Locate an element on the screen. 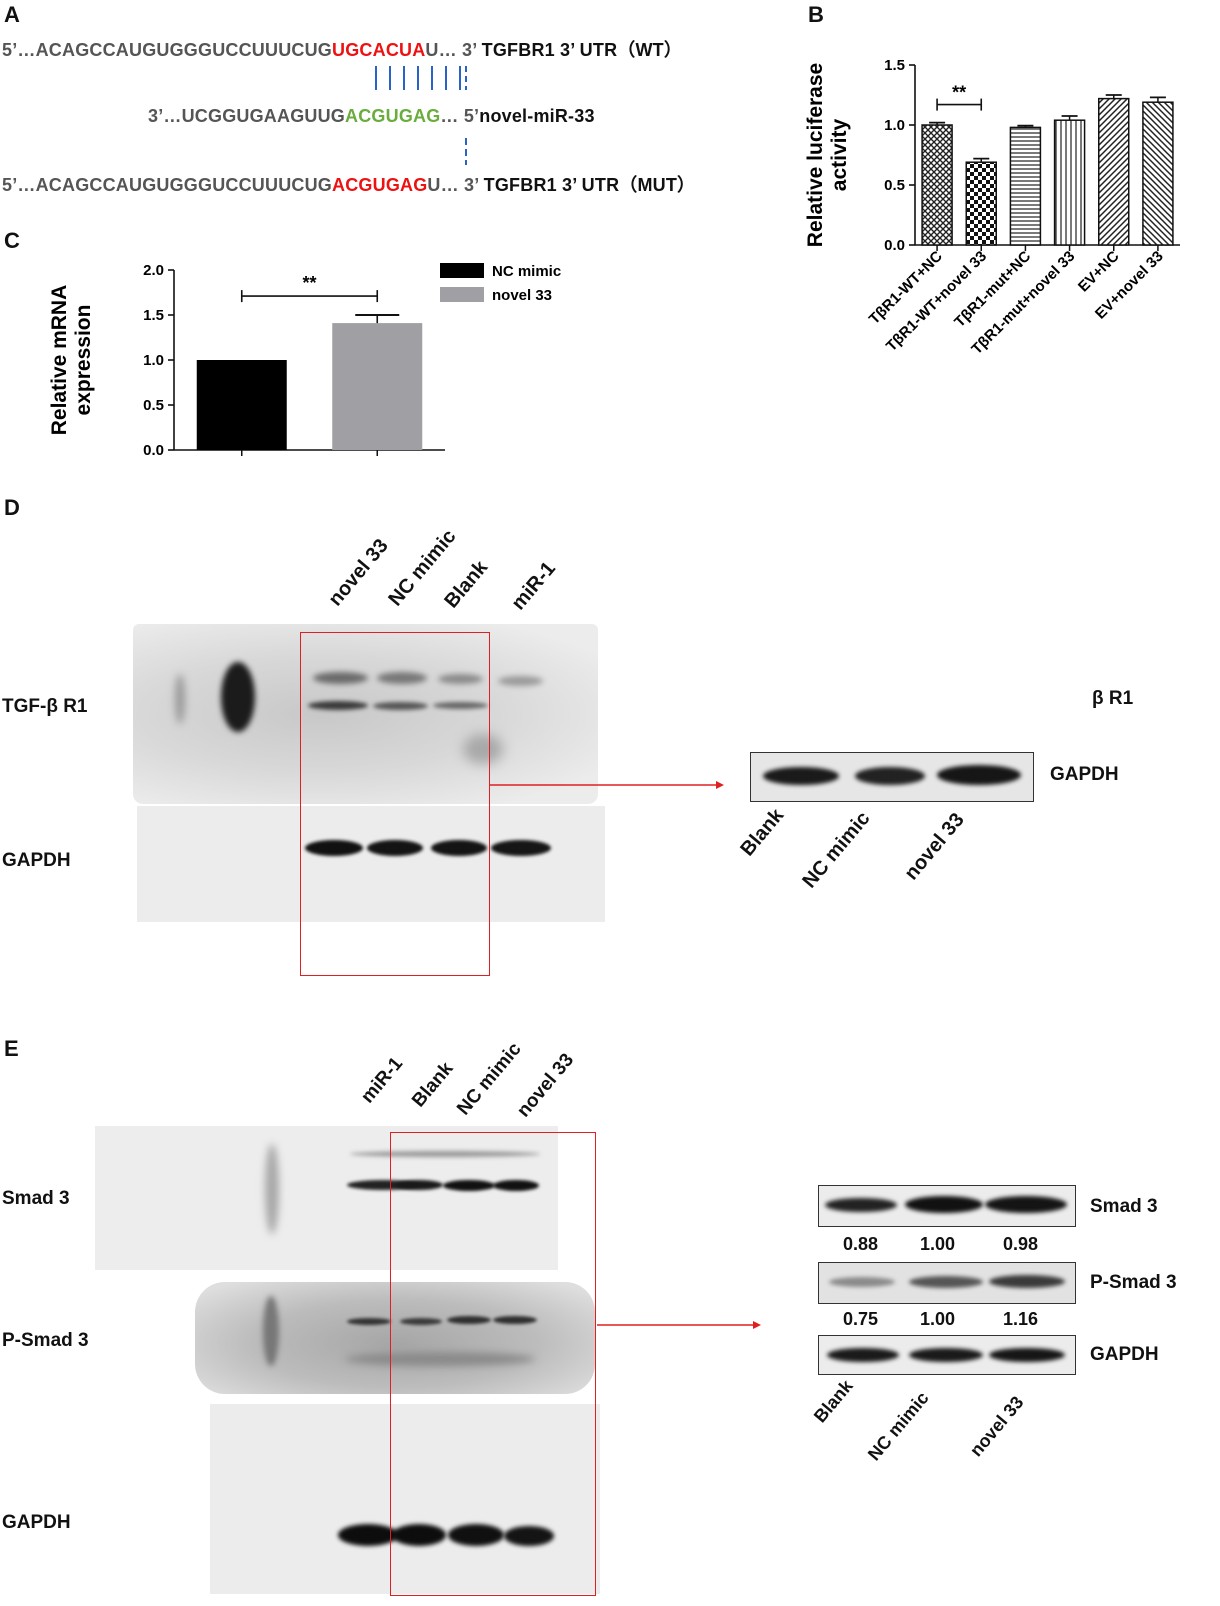 The image size is (1220, 1606). psmad3-value-novel33: 1.16 is located at coordinates (1021, 1319).